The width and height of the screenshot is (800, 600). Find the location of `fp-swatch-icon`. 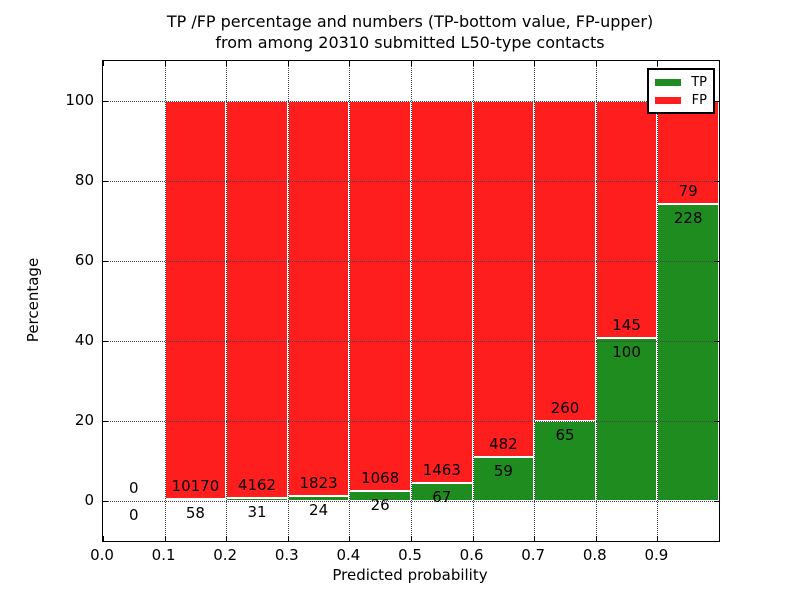

fp-swatch-icon is located at coordinates (668, 100).